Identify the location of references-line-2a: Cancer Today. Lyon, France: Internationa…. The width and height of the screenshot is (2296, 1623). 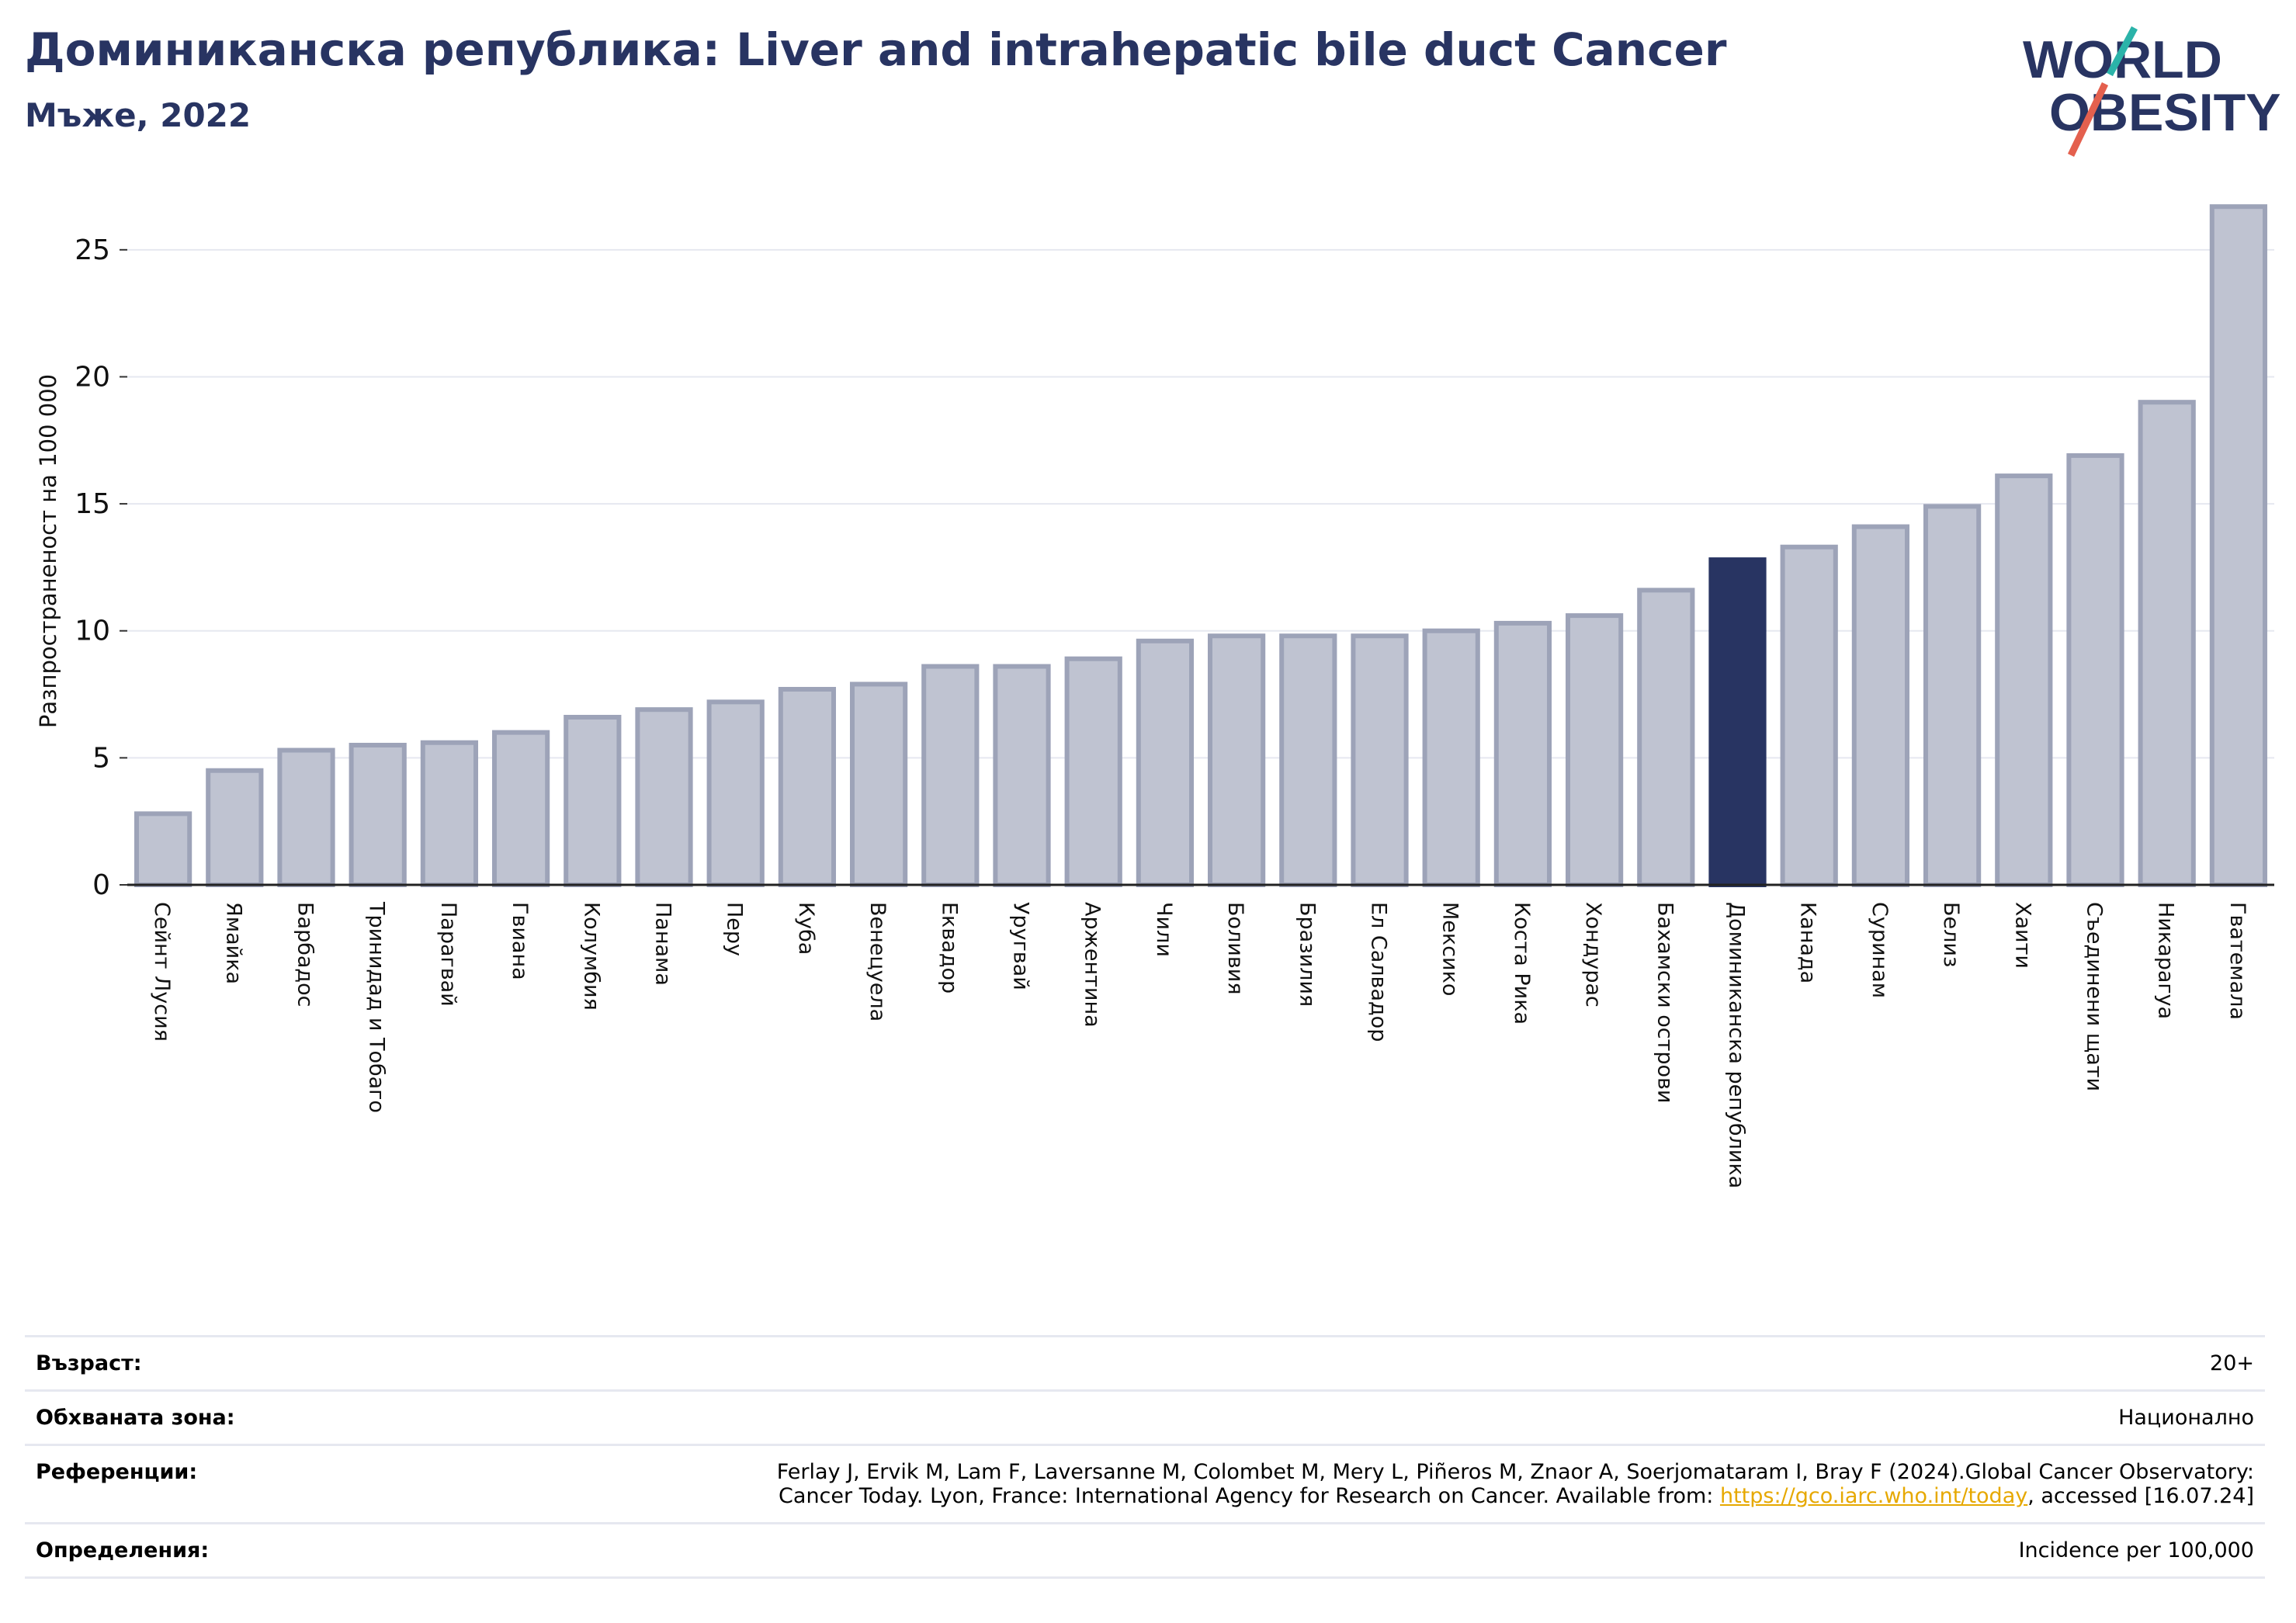
(1249, 1496).